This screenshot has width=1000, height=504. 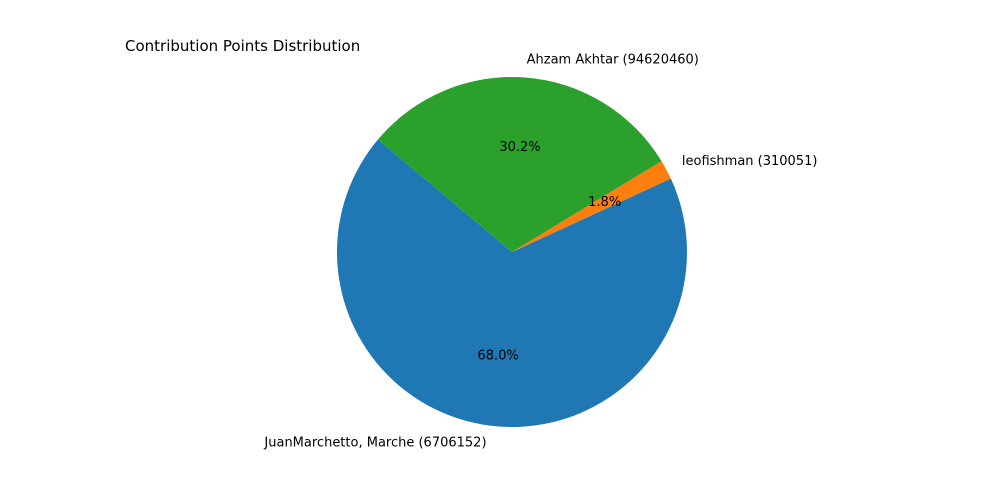 What do you see at coordinates (519, 147) in the screenshot?
I see `slice-percent-label: 30.2%` at bounding box center [519, 147].